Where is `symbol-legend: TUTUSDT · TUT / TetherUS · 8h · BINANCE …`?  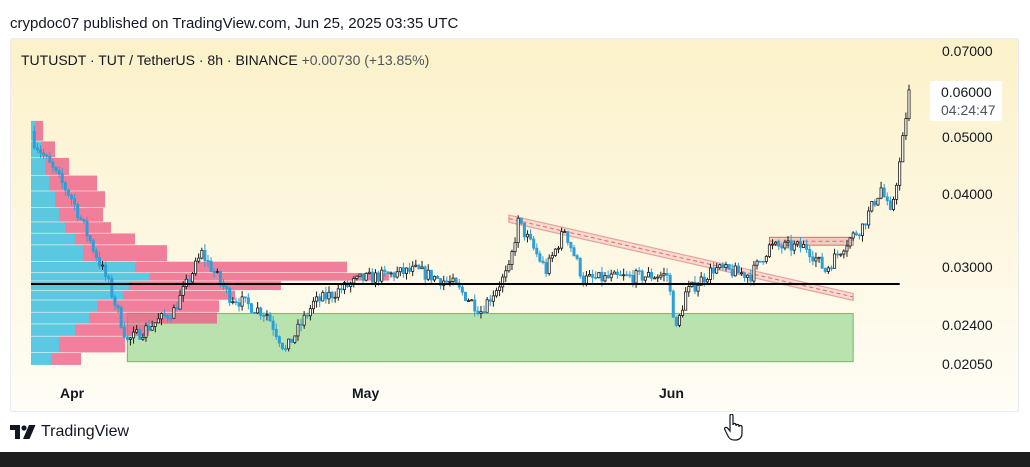
symbol-legend: TUTUSDT · TUT / TetherUS · 8h · BINANCE … is located at coordinates (225, 60).